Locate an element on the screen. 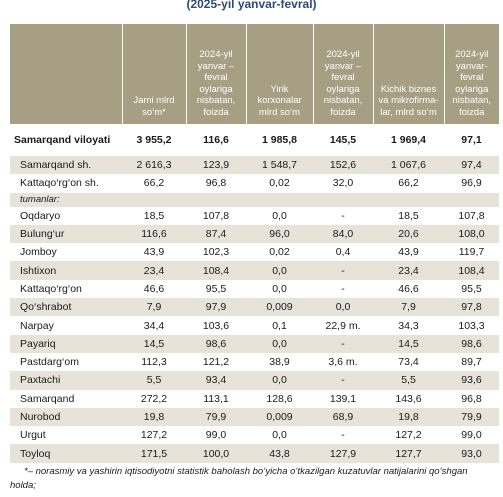  value-cell: 127,9 is located at coordinates (343, 453).